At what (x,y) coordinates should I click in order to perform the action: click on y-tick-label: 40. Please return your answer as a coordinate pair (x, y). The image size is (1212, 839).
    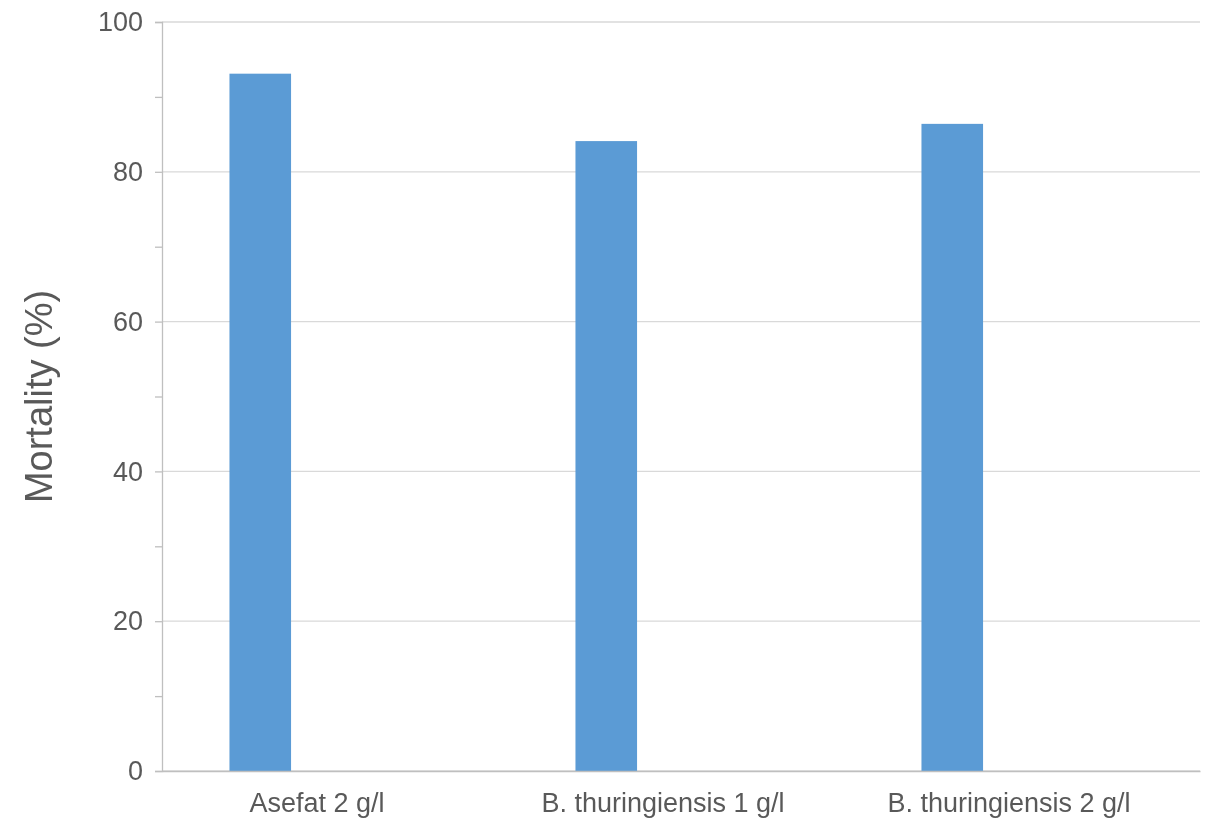
    Looking at the image, I should click on (127, 471).